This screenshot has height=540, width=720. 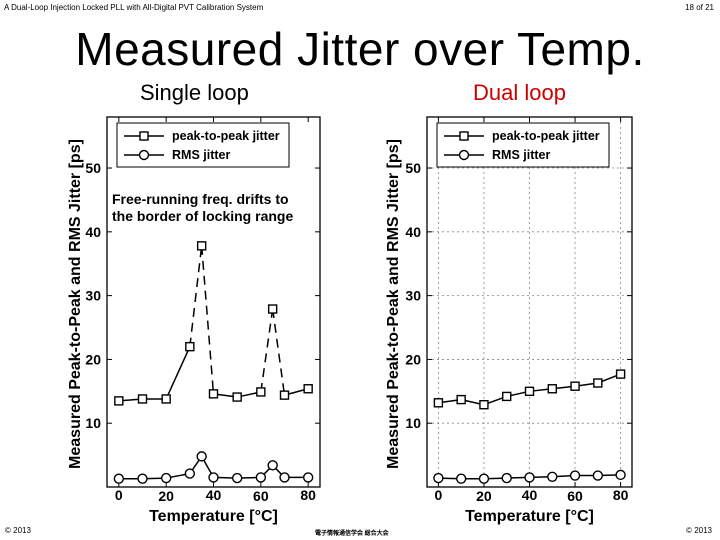 I want to click on single-loop-legend-square-marker, so click(x=144, y=136).